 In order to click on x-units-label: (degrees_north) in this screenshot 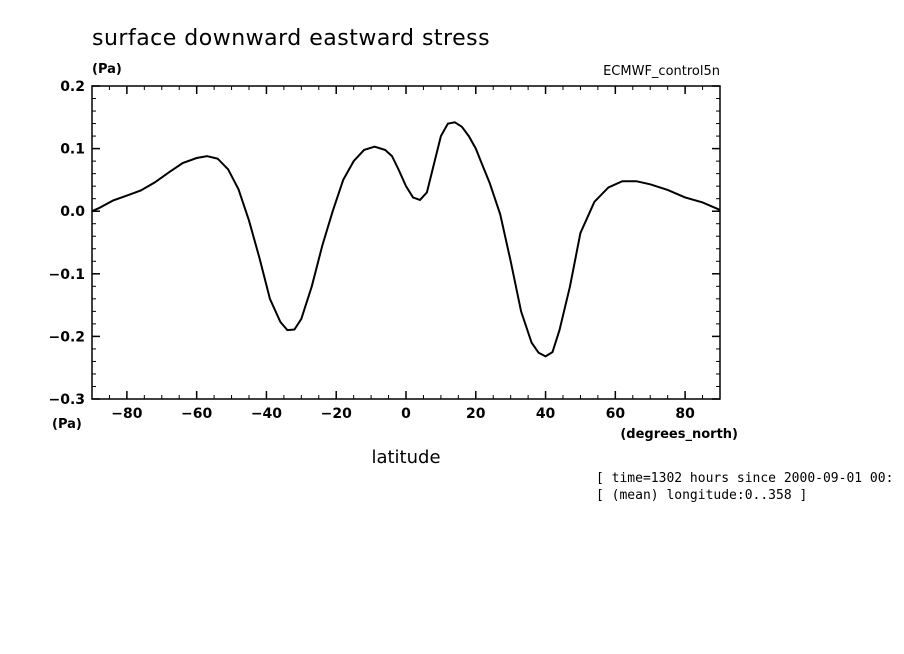, I will do `click(679, 434)`.